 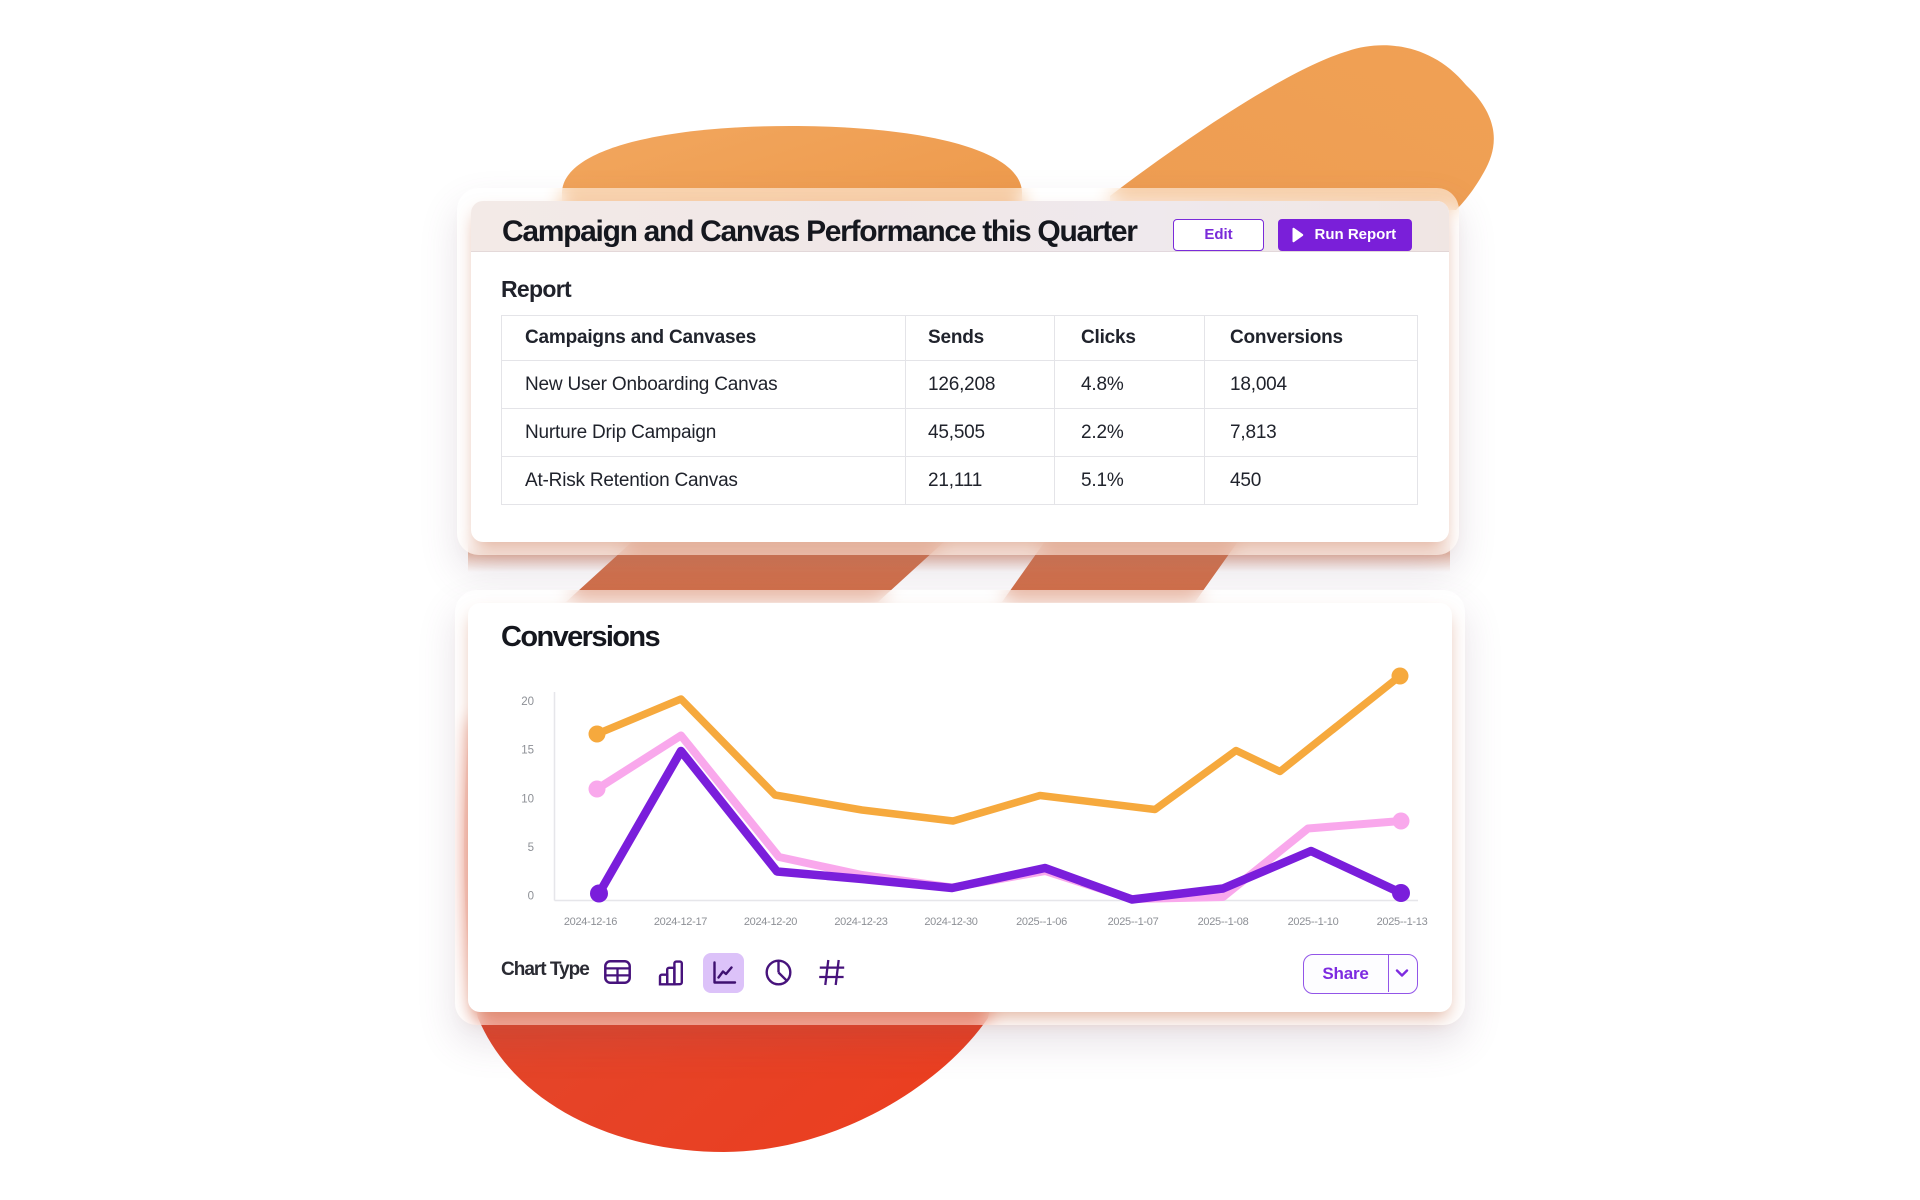 I want to click on svg-text: 20, so click(x=527, y=702).